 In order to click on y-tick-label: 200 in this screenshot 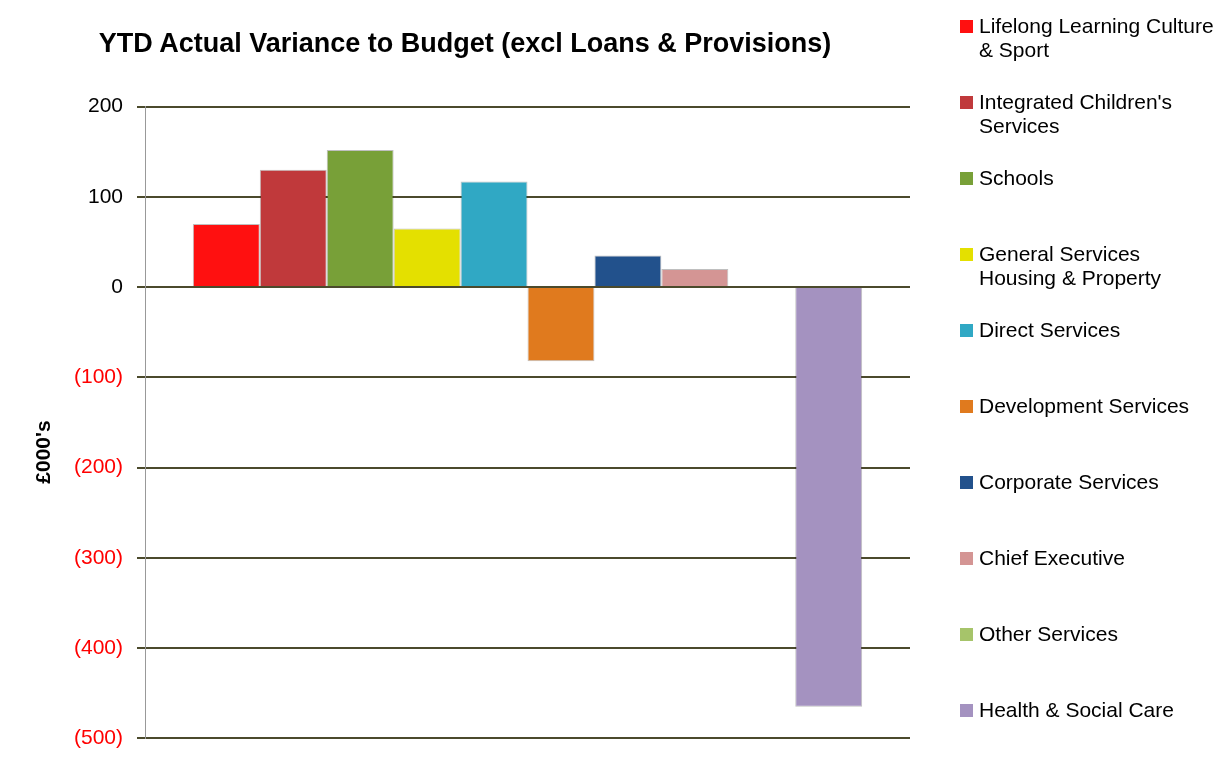, I will do `click(105, 105)`.